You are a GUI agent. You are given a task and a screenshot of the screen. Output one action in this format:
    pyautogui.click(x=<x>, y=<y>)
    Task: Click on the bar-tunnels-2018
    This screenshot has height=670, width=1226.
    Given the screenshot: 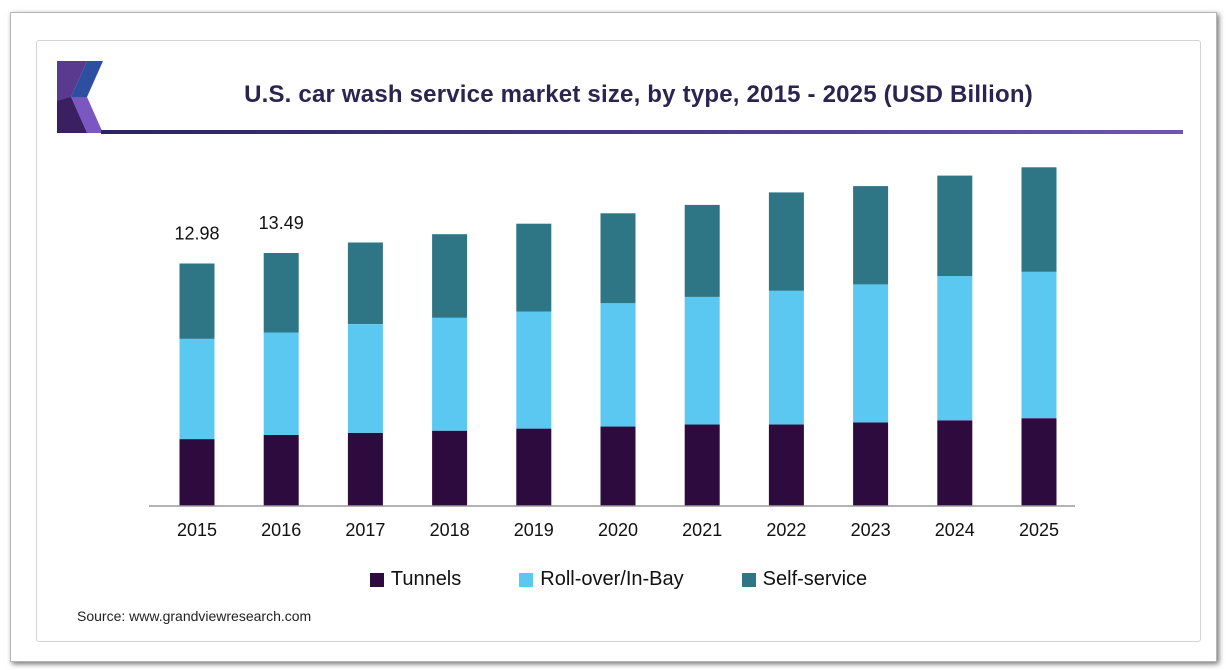 What is the action you would take?
    pyautogui.click(x=450, y=468)
    